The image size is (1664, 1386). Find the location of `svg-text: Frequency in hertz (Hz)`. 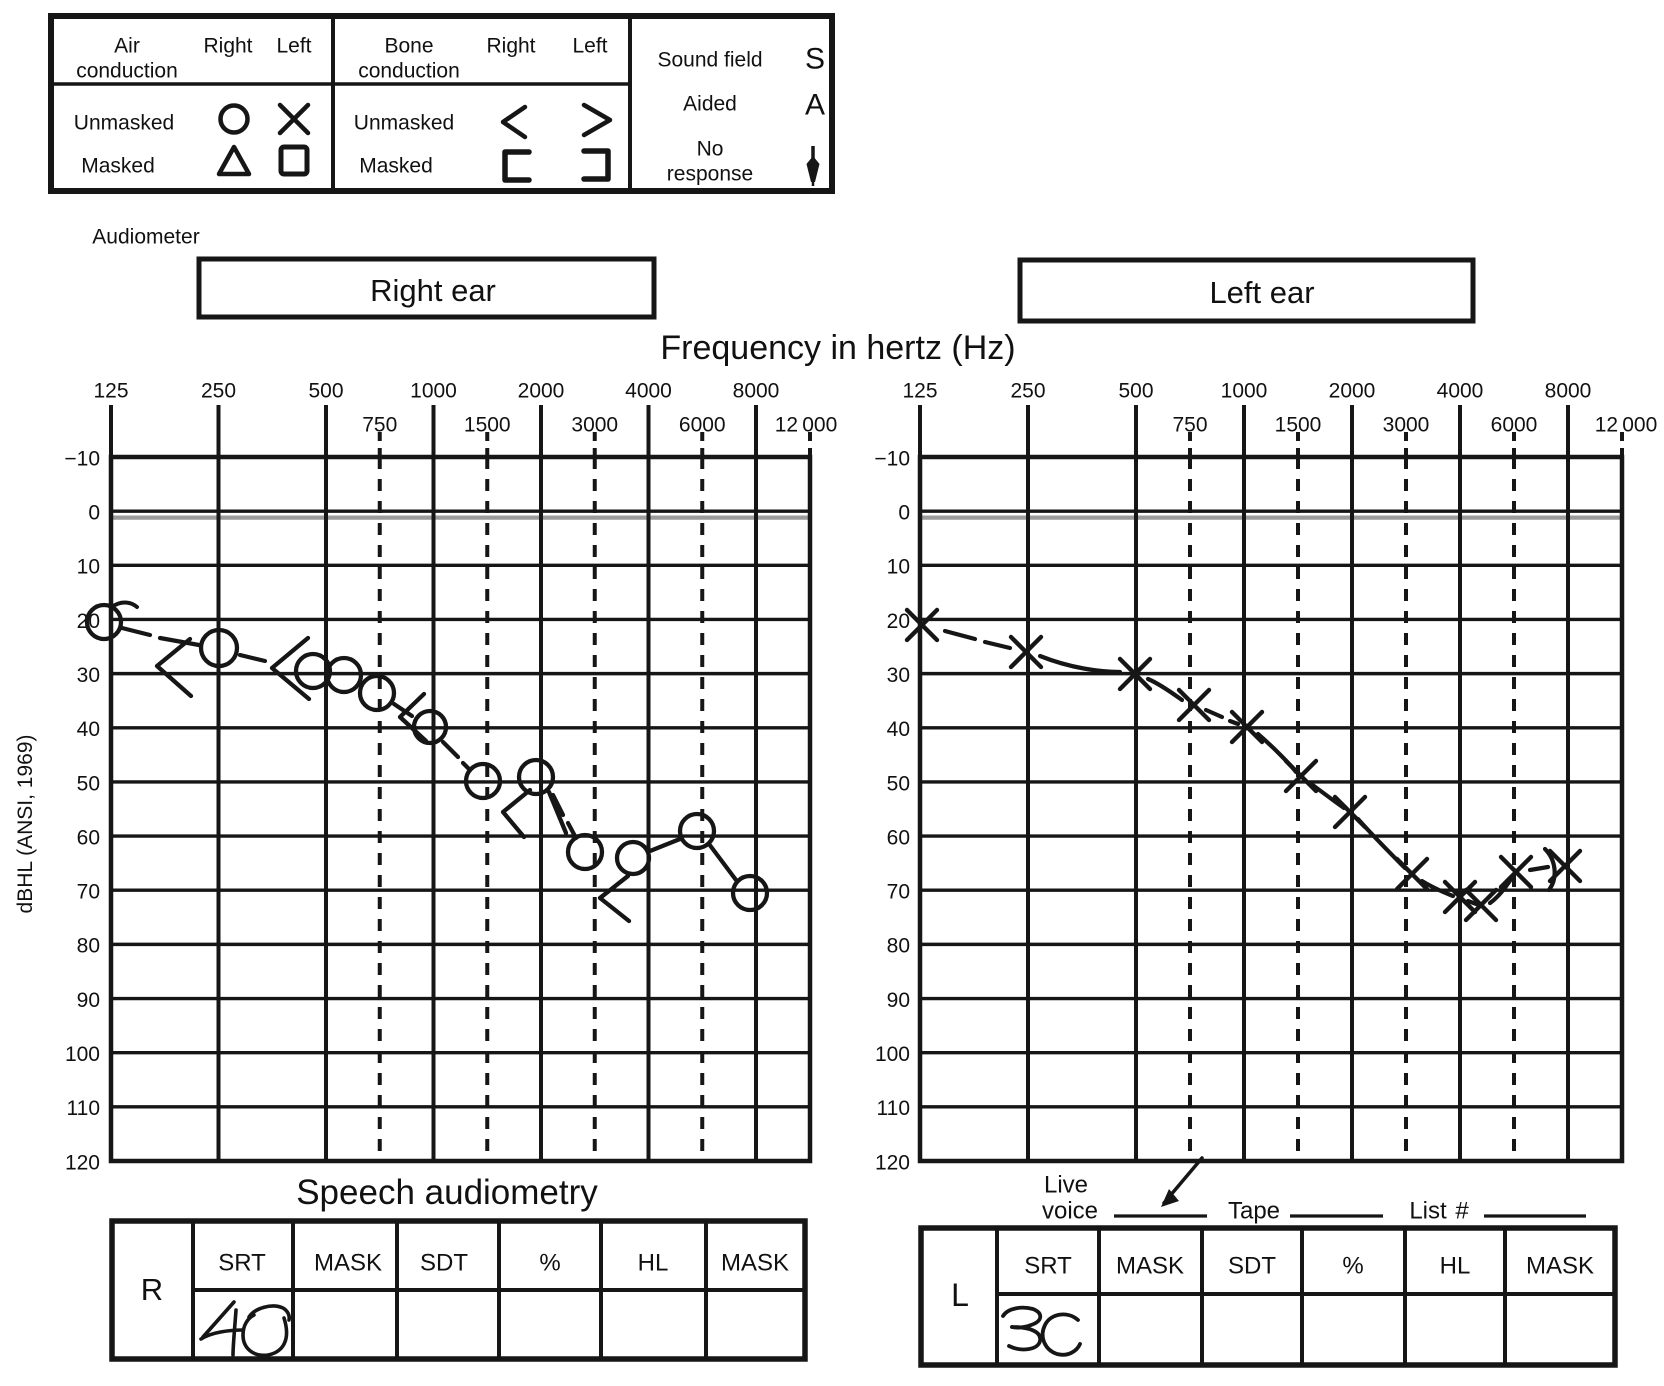

svg-text: Frequency in hertz (Hz) is located at coordinates (837, 348).